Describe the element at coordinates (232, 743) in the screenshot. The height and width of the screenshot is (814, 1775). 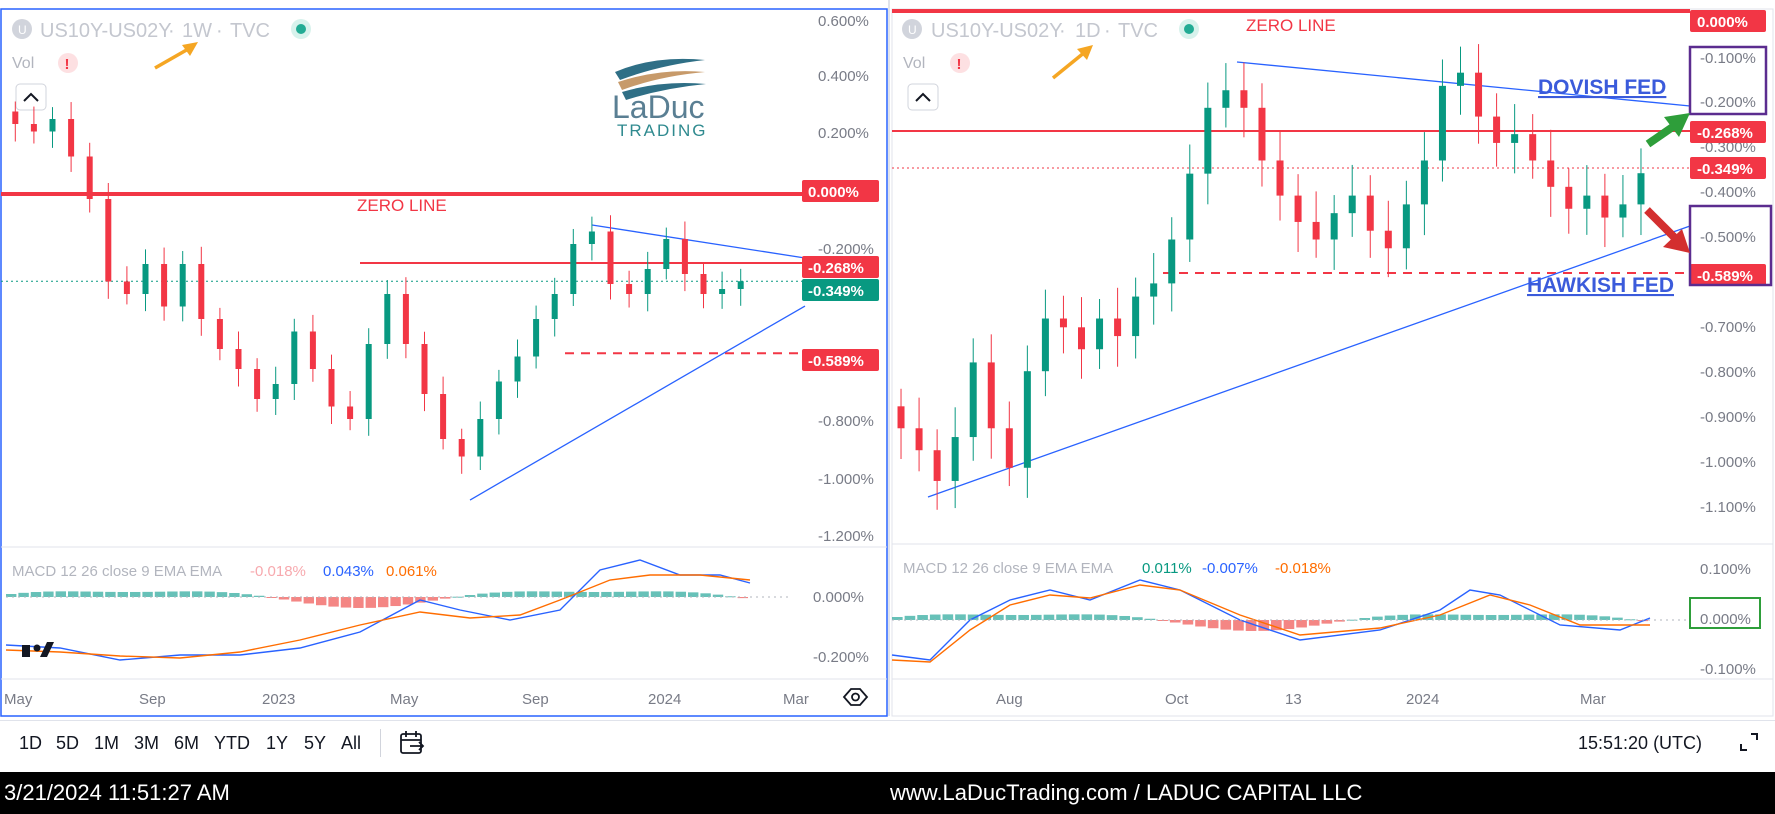
I see `range-ytd: YTD` at that location.